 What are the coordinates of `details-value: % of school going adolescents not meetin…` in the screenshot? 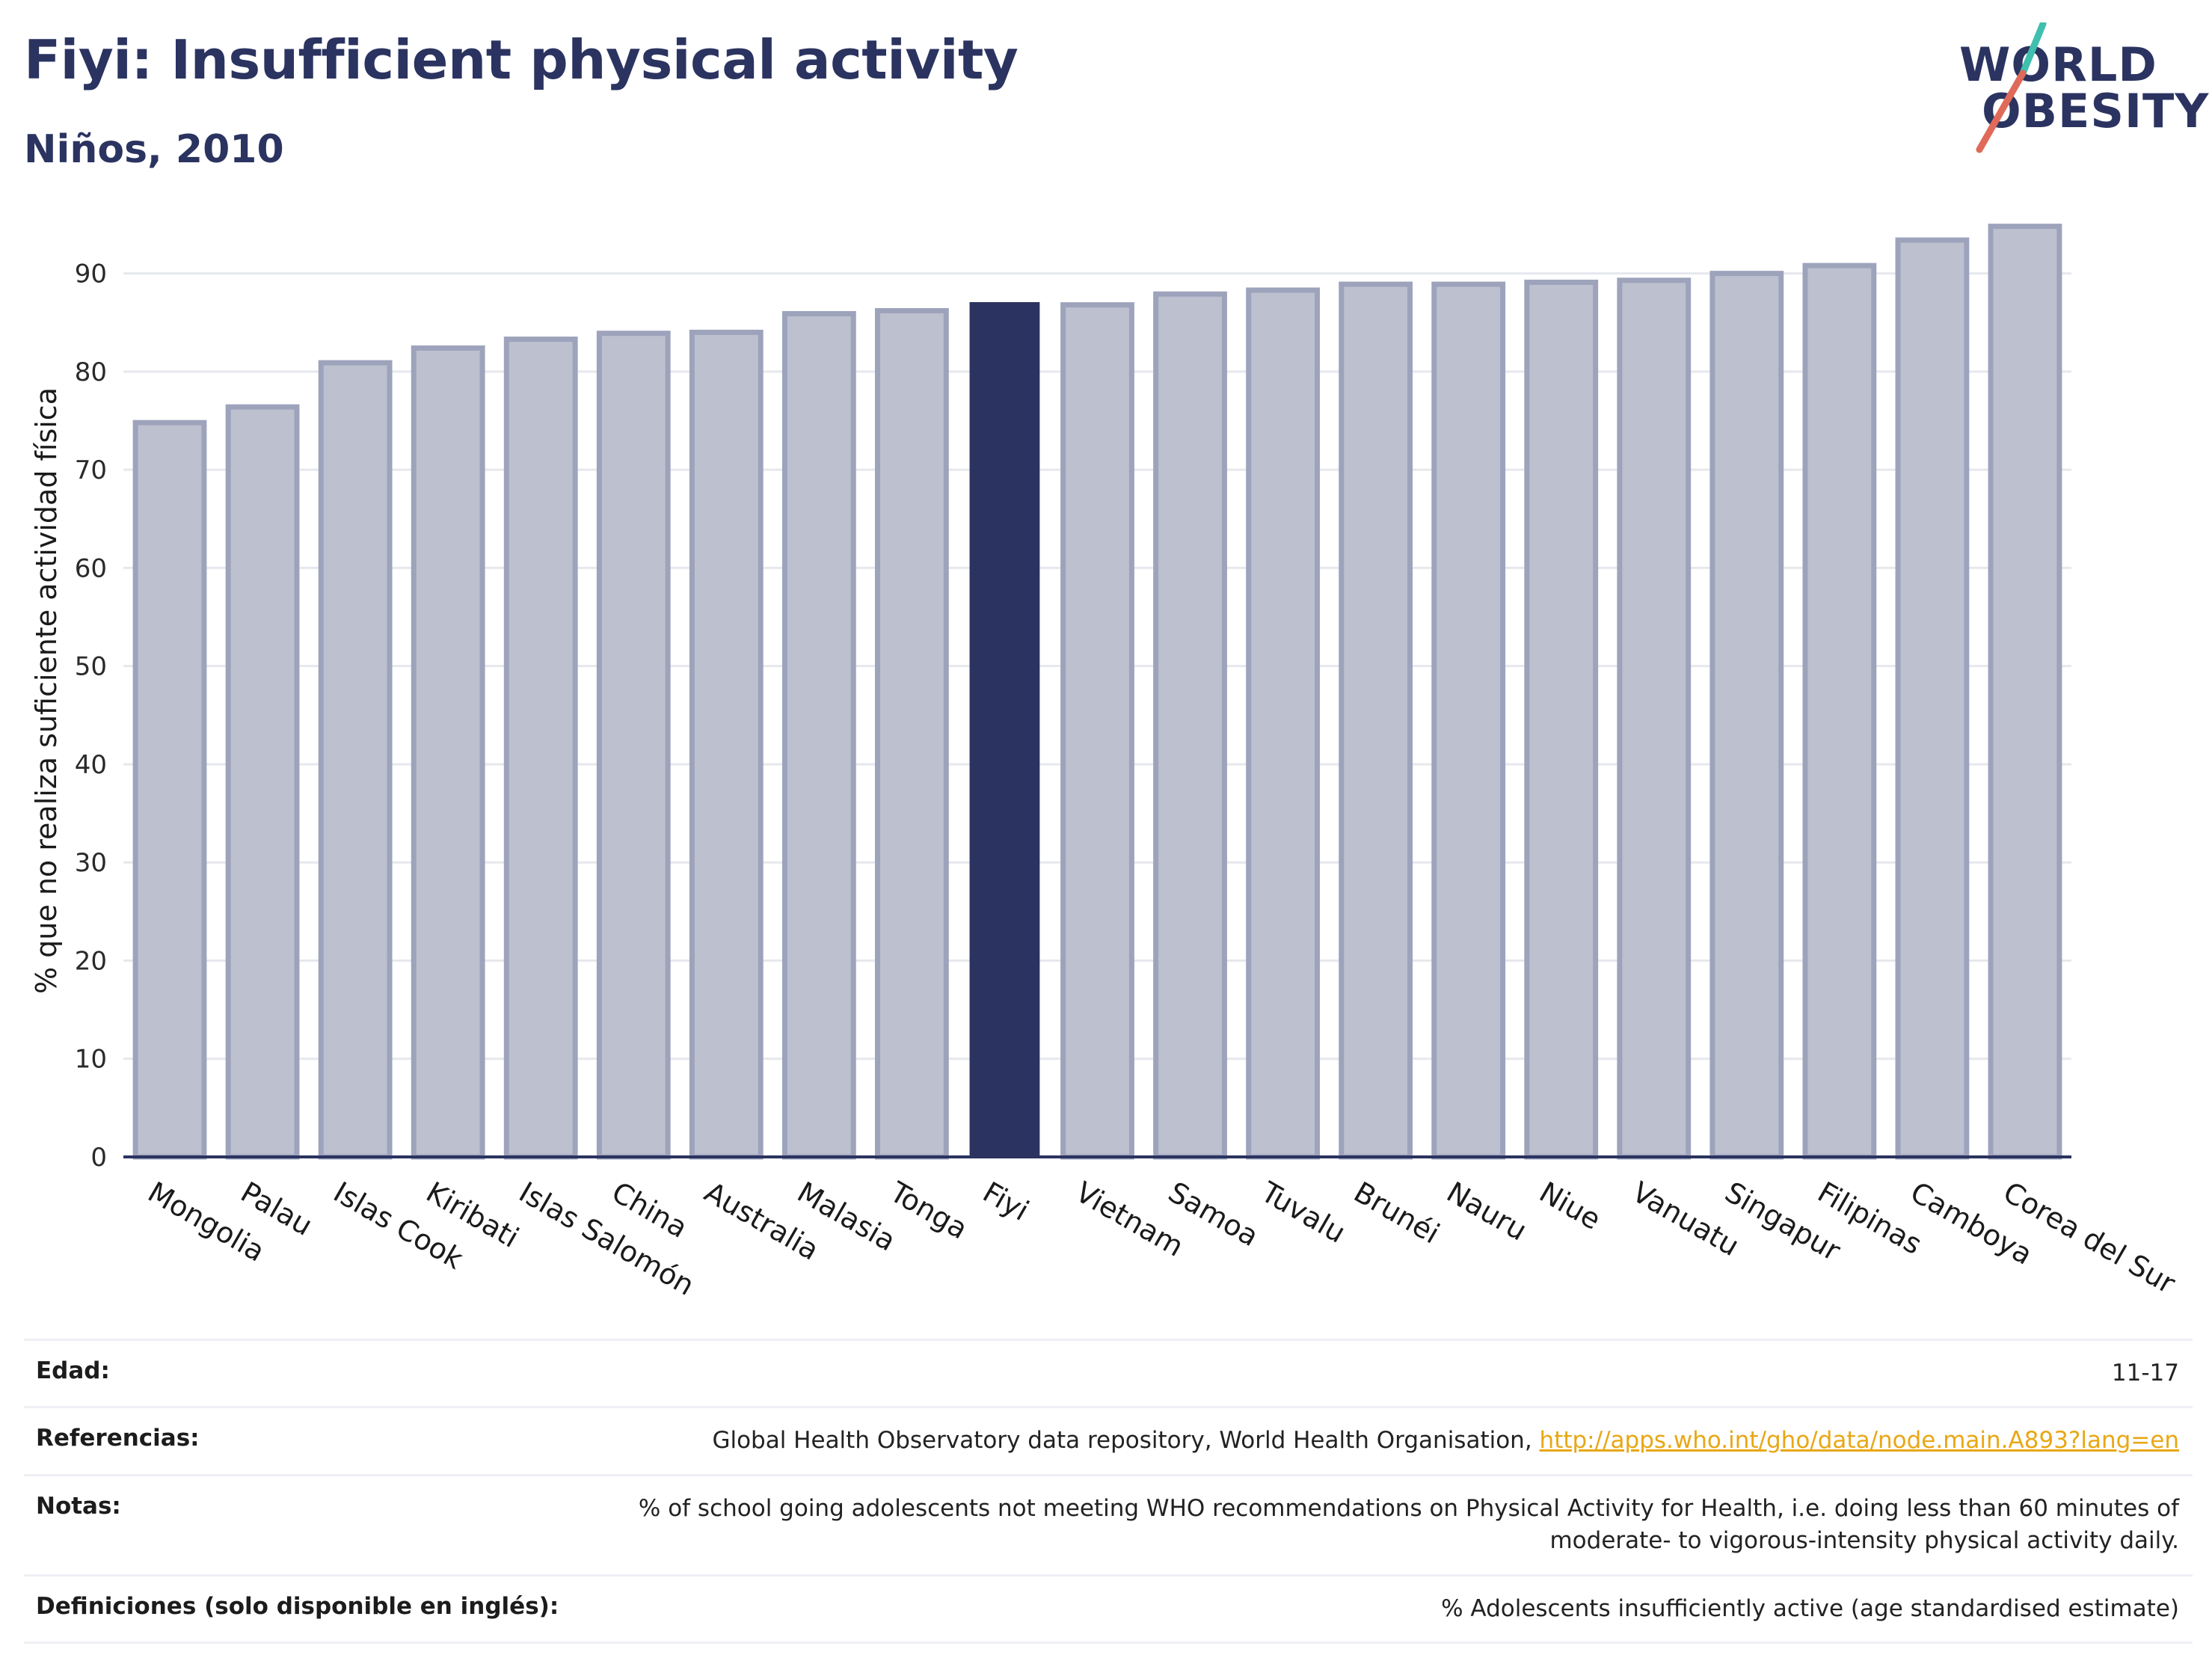 It's located at (1408, 1524).